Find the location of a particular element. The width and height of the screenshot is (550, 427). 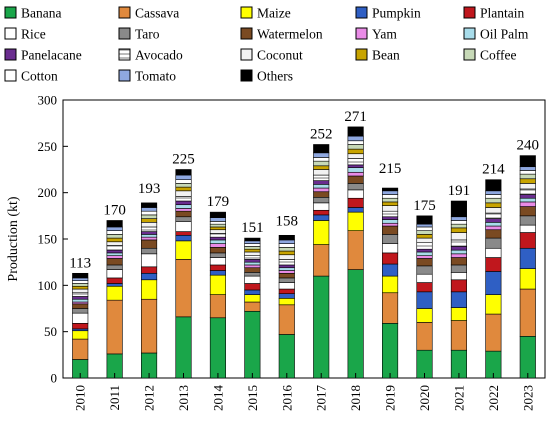

bar-segment-coffee-2021 is located at coordinates (458, 226).